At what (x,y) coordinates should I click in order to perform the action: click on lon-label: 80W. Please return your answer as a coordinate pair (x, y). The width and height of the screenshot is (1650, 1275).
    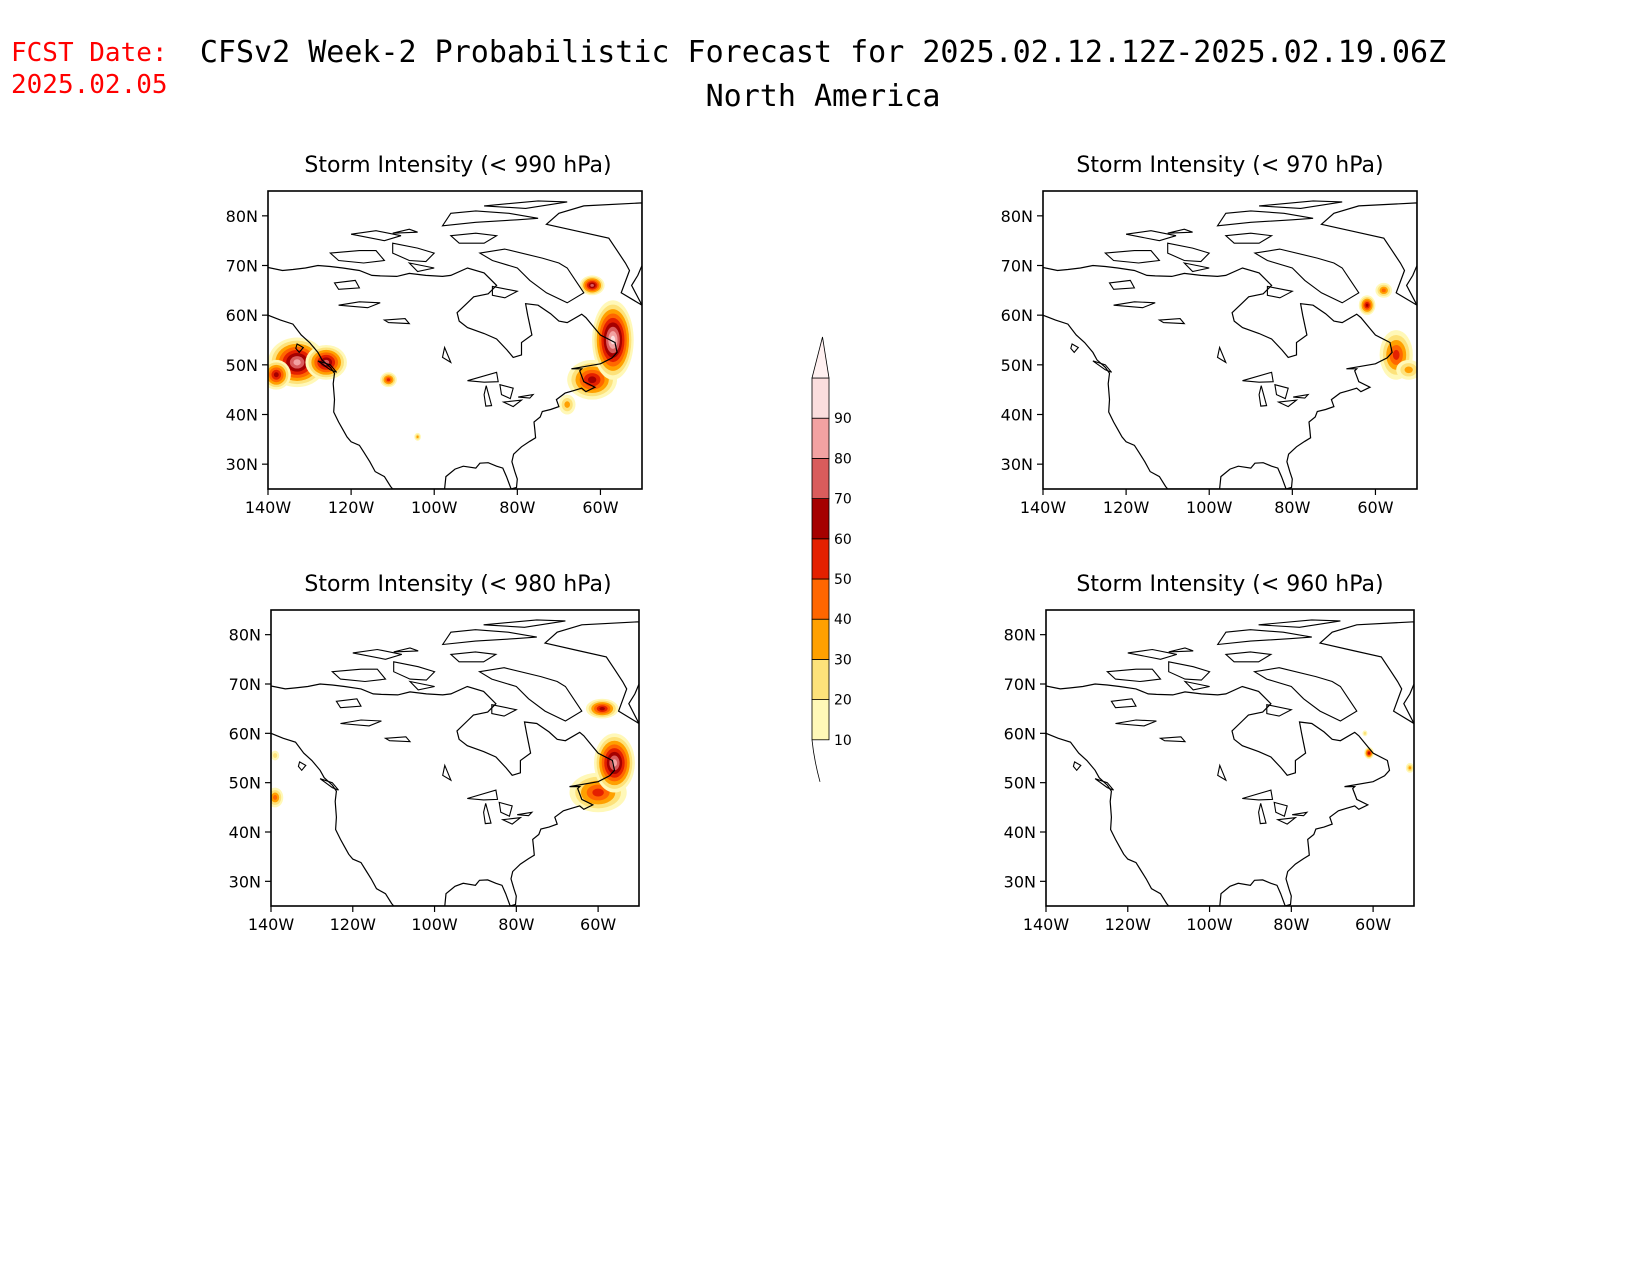
    Looking at the image, I should click on (516, 924).